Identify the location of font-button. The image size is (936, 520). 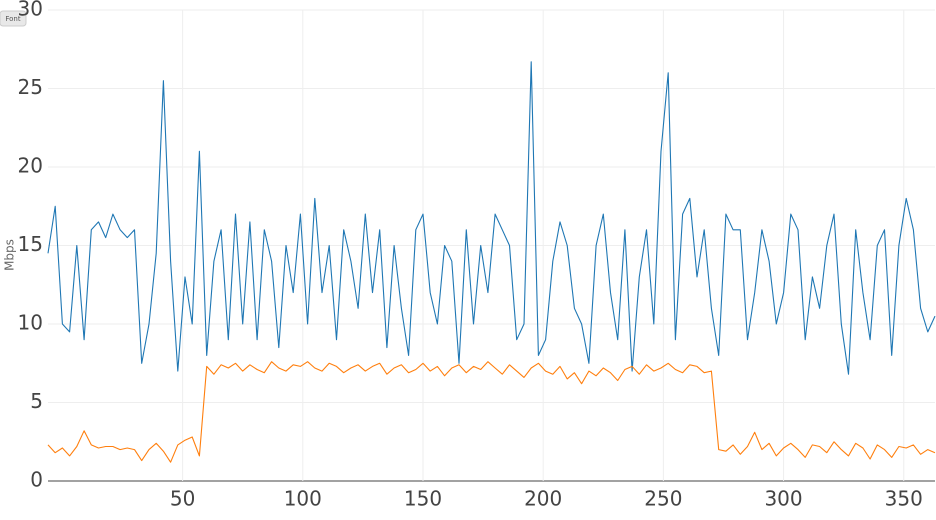
(13, 18).